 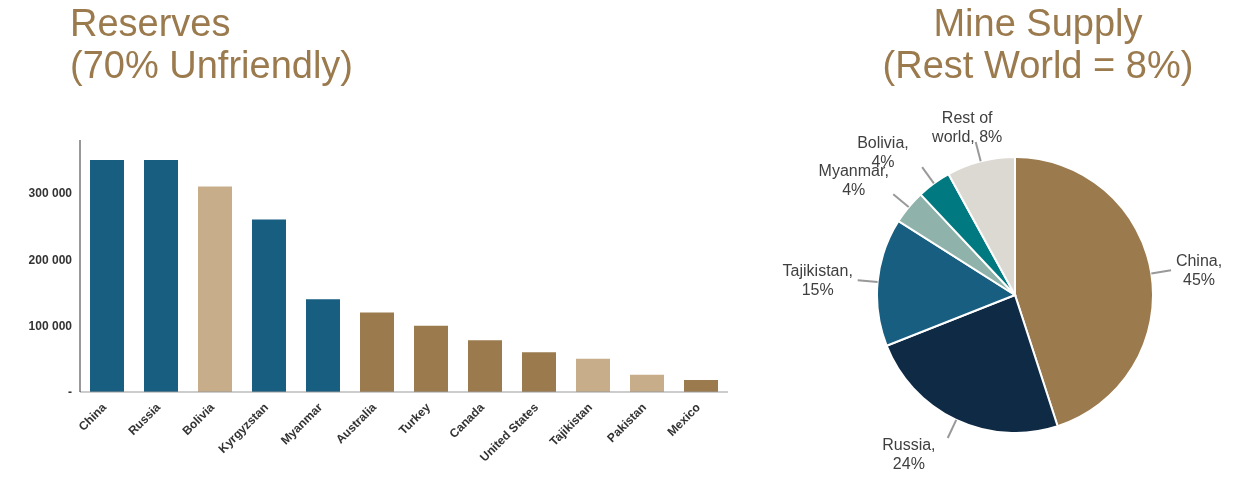 What do you see at coordinates (50, 193) in the screenshot?
I see `y-tick-label: 300 000` at bounding box center [50, 193].